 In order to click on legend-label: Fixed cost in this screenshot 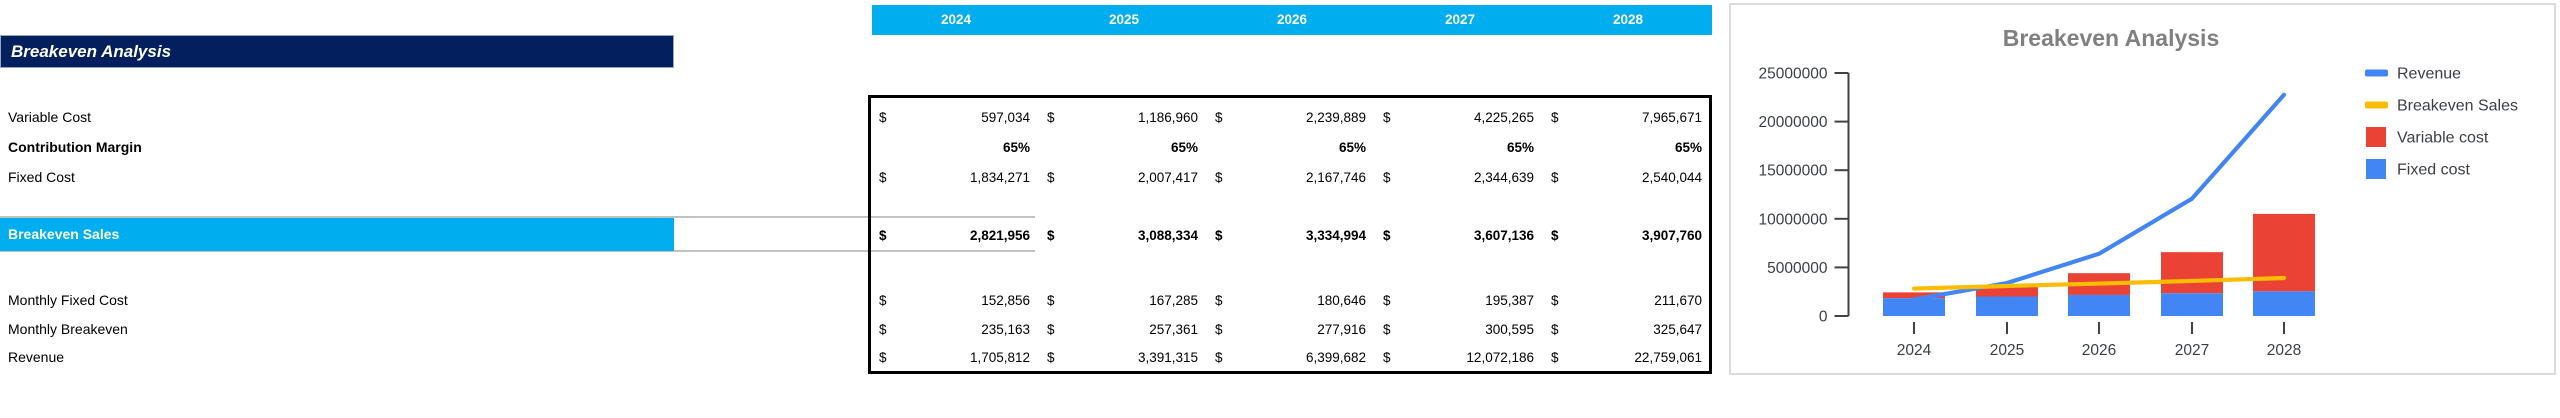, I will do `click(2433, 170)`.